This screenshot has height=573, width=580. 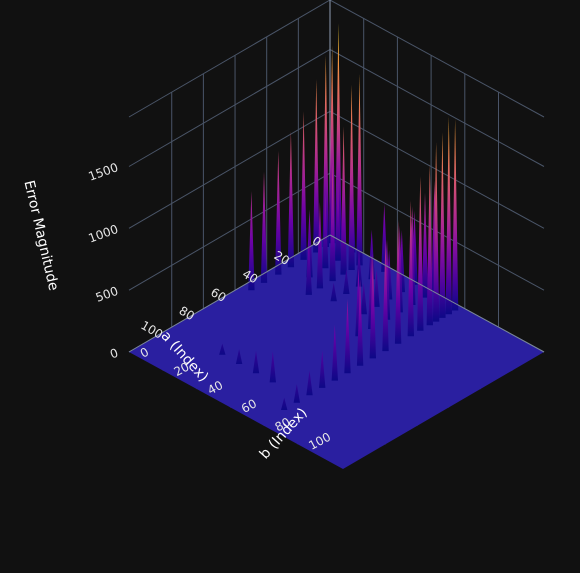 What do you see at coordinates (249, 406) in the screenshot?
I see `b-tick-label: 60` at bounding box center [249, 406].